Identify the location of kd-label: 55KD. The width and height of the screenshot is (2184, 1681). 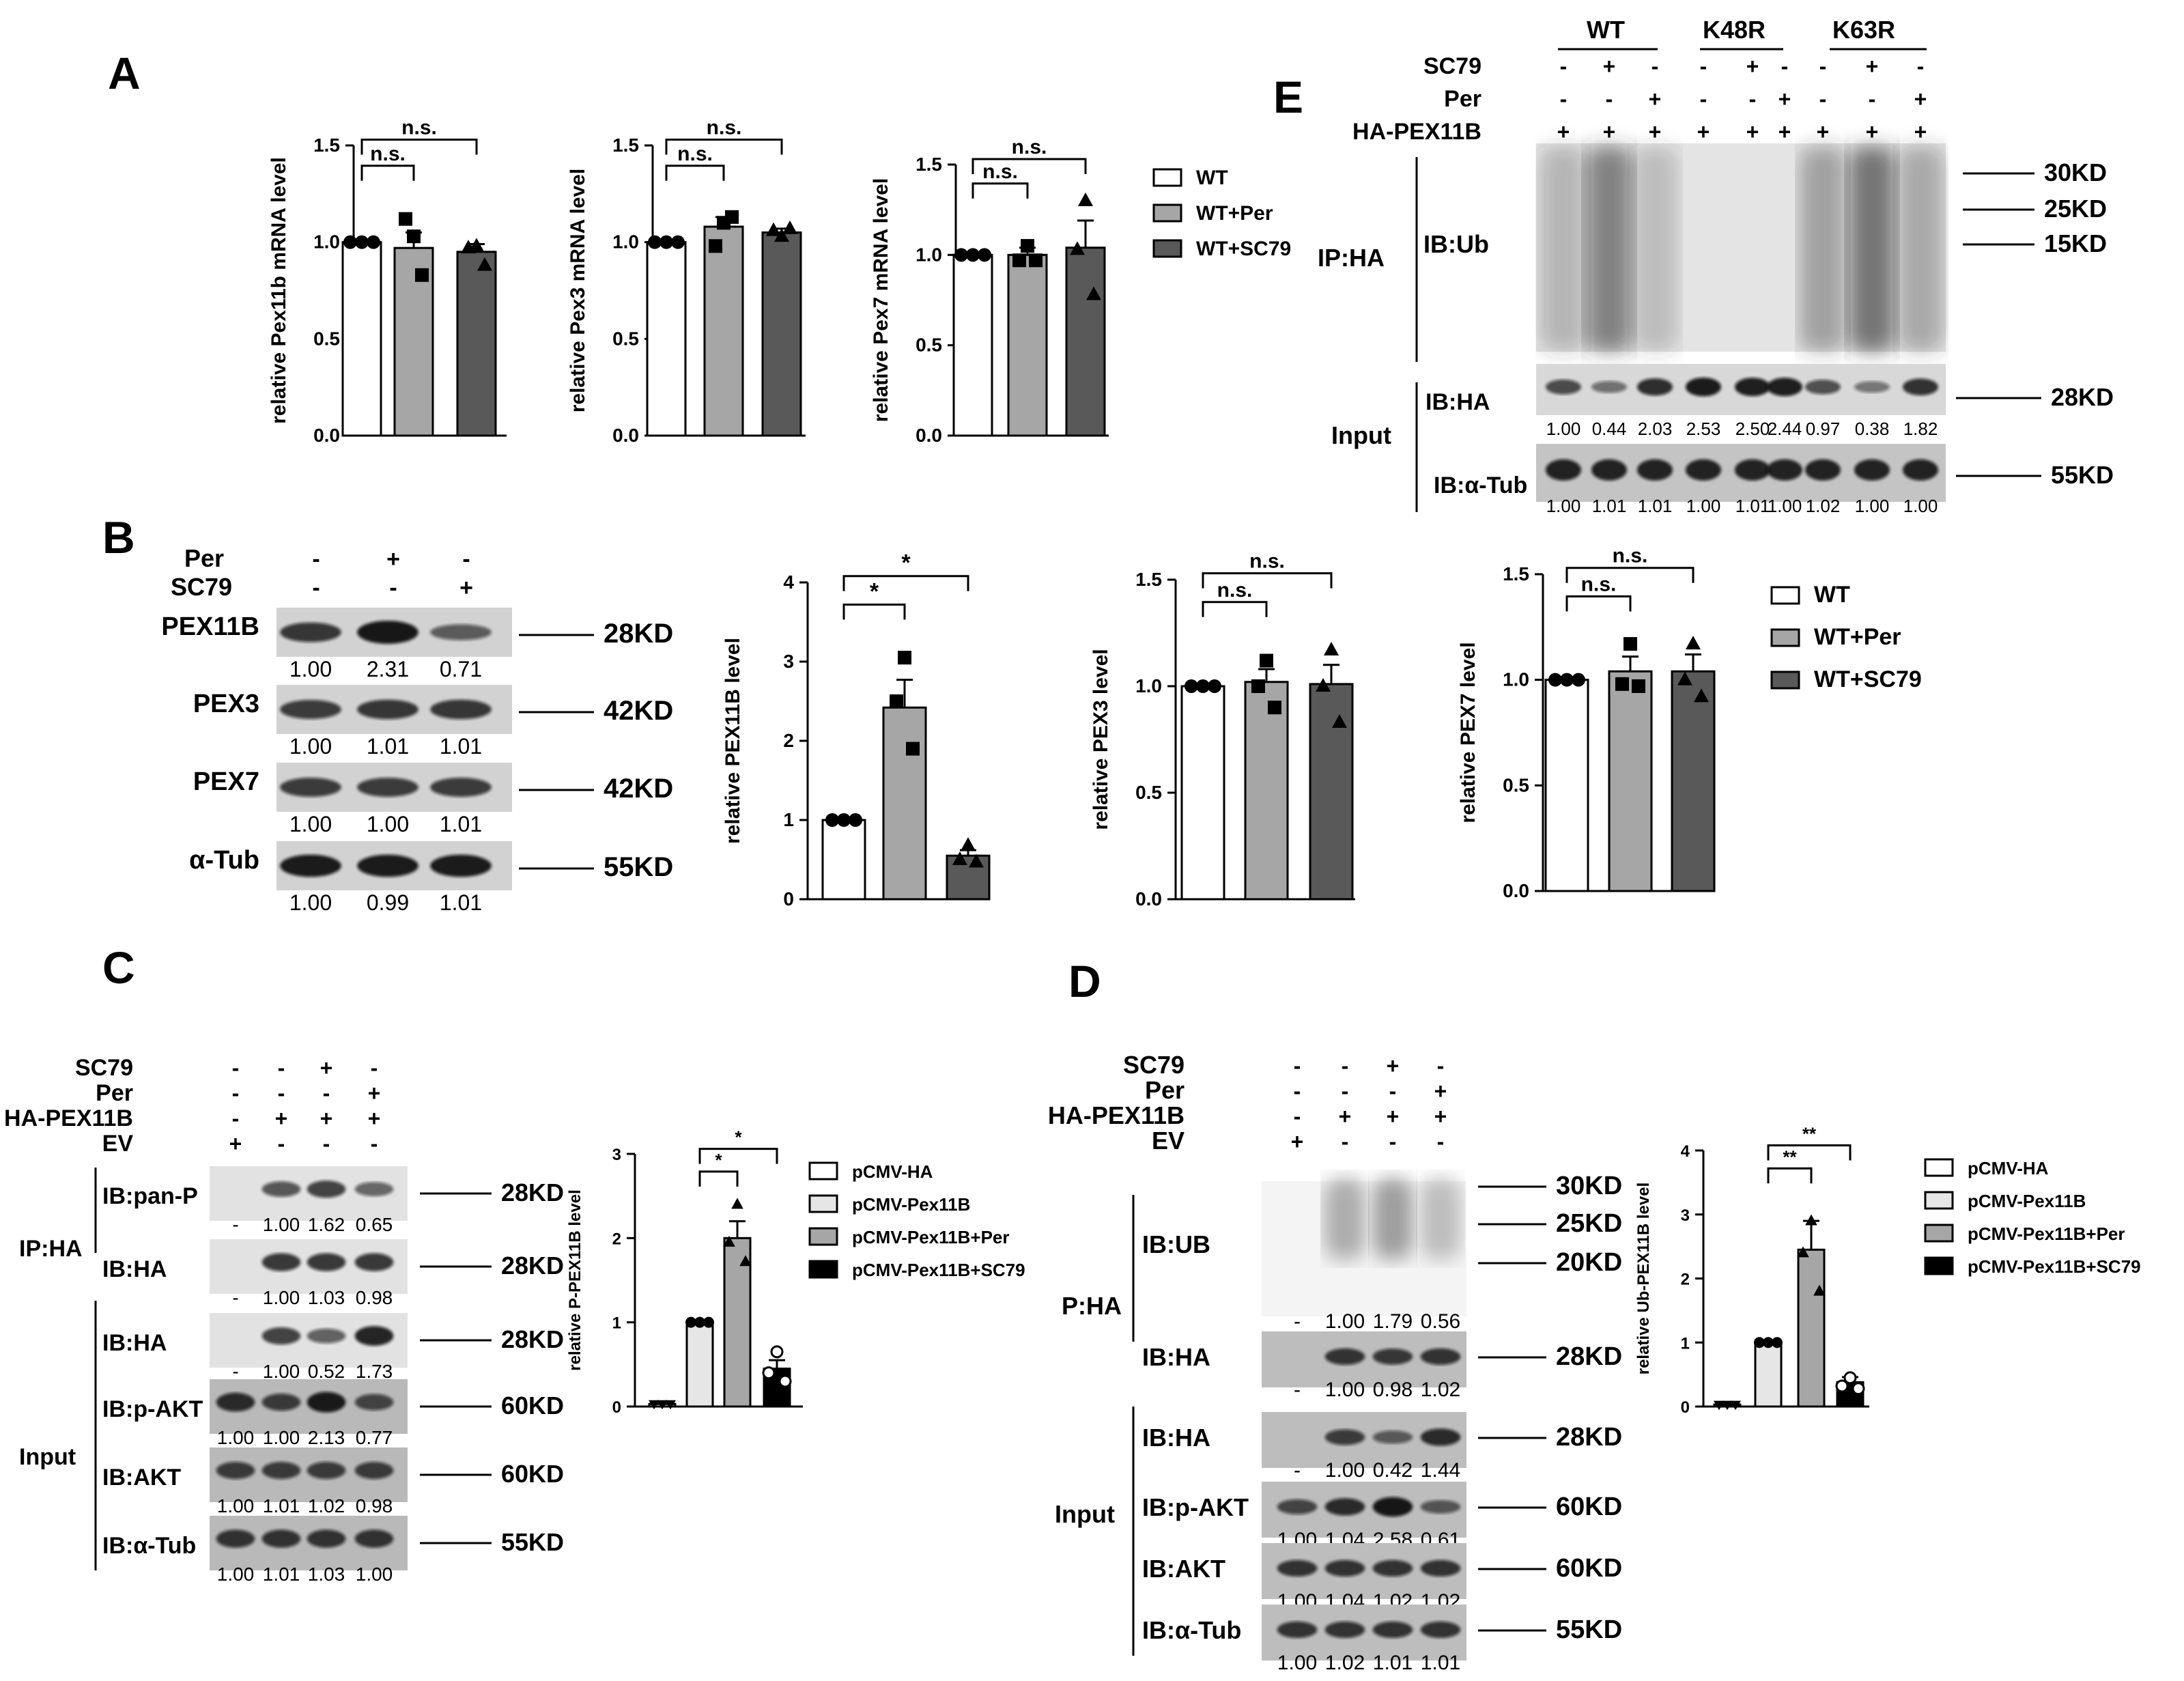
(2082, 475).